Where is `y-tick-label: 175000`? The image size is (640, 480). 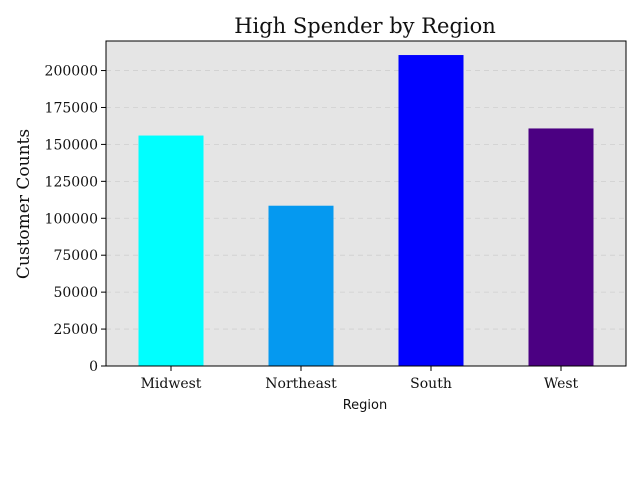
y-tick-label: 175000 is located at coordinates (71, 108).